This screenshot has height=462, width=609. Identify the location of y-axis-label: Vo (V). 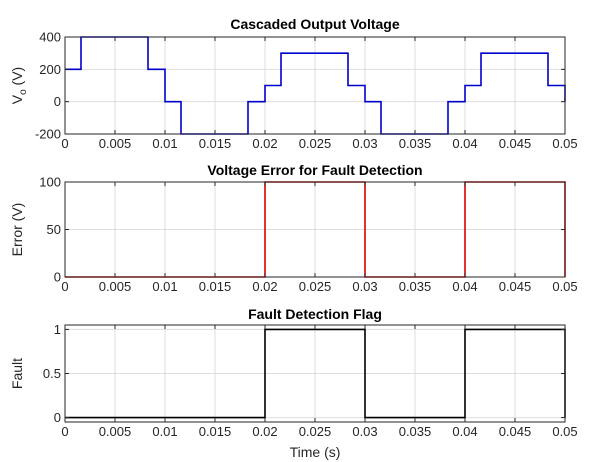
(19, 85).